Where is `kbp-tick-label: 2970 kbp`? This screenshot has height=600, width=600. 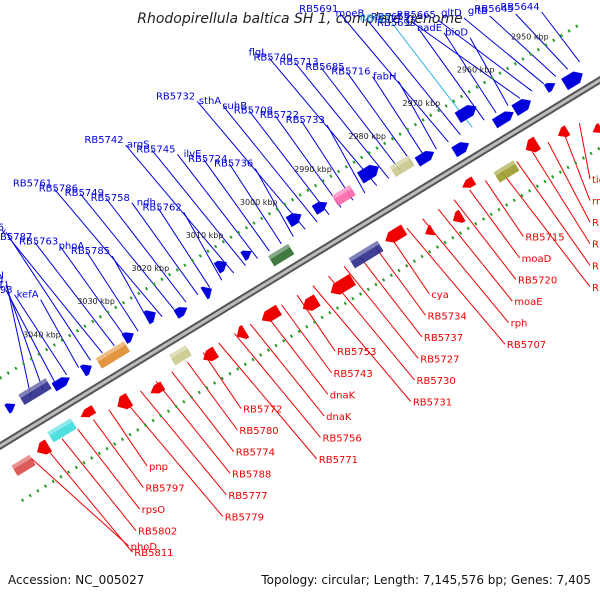 kbp-tick-label: 2970 kbp is located at coordinates (422, 103).